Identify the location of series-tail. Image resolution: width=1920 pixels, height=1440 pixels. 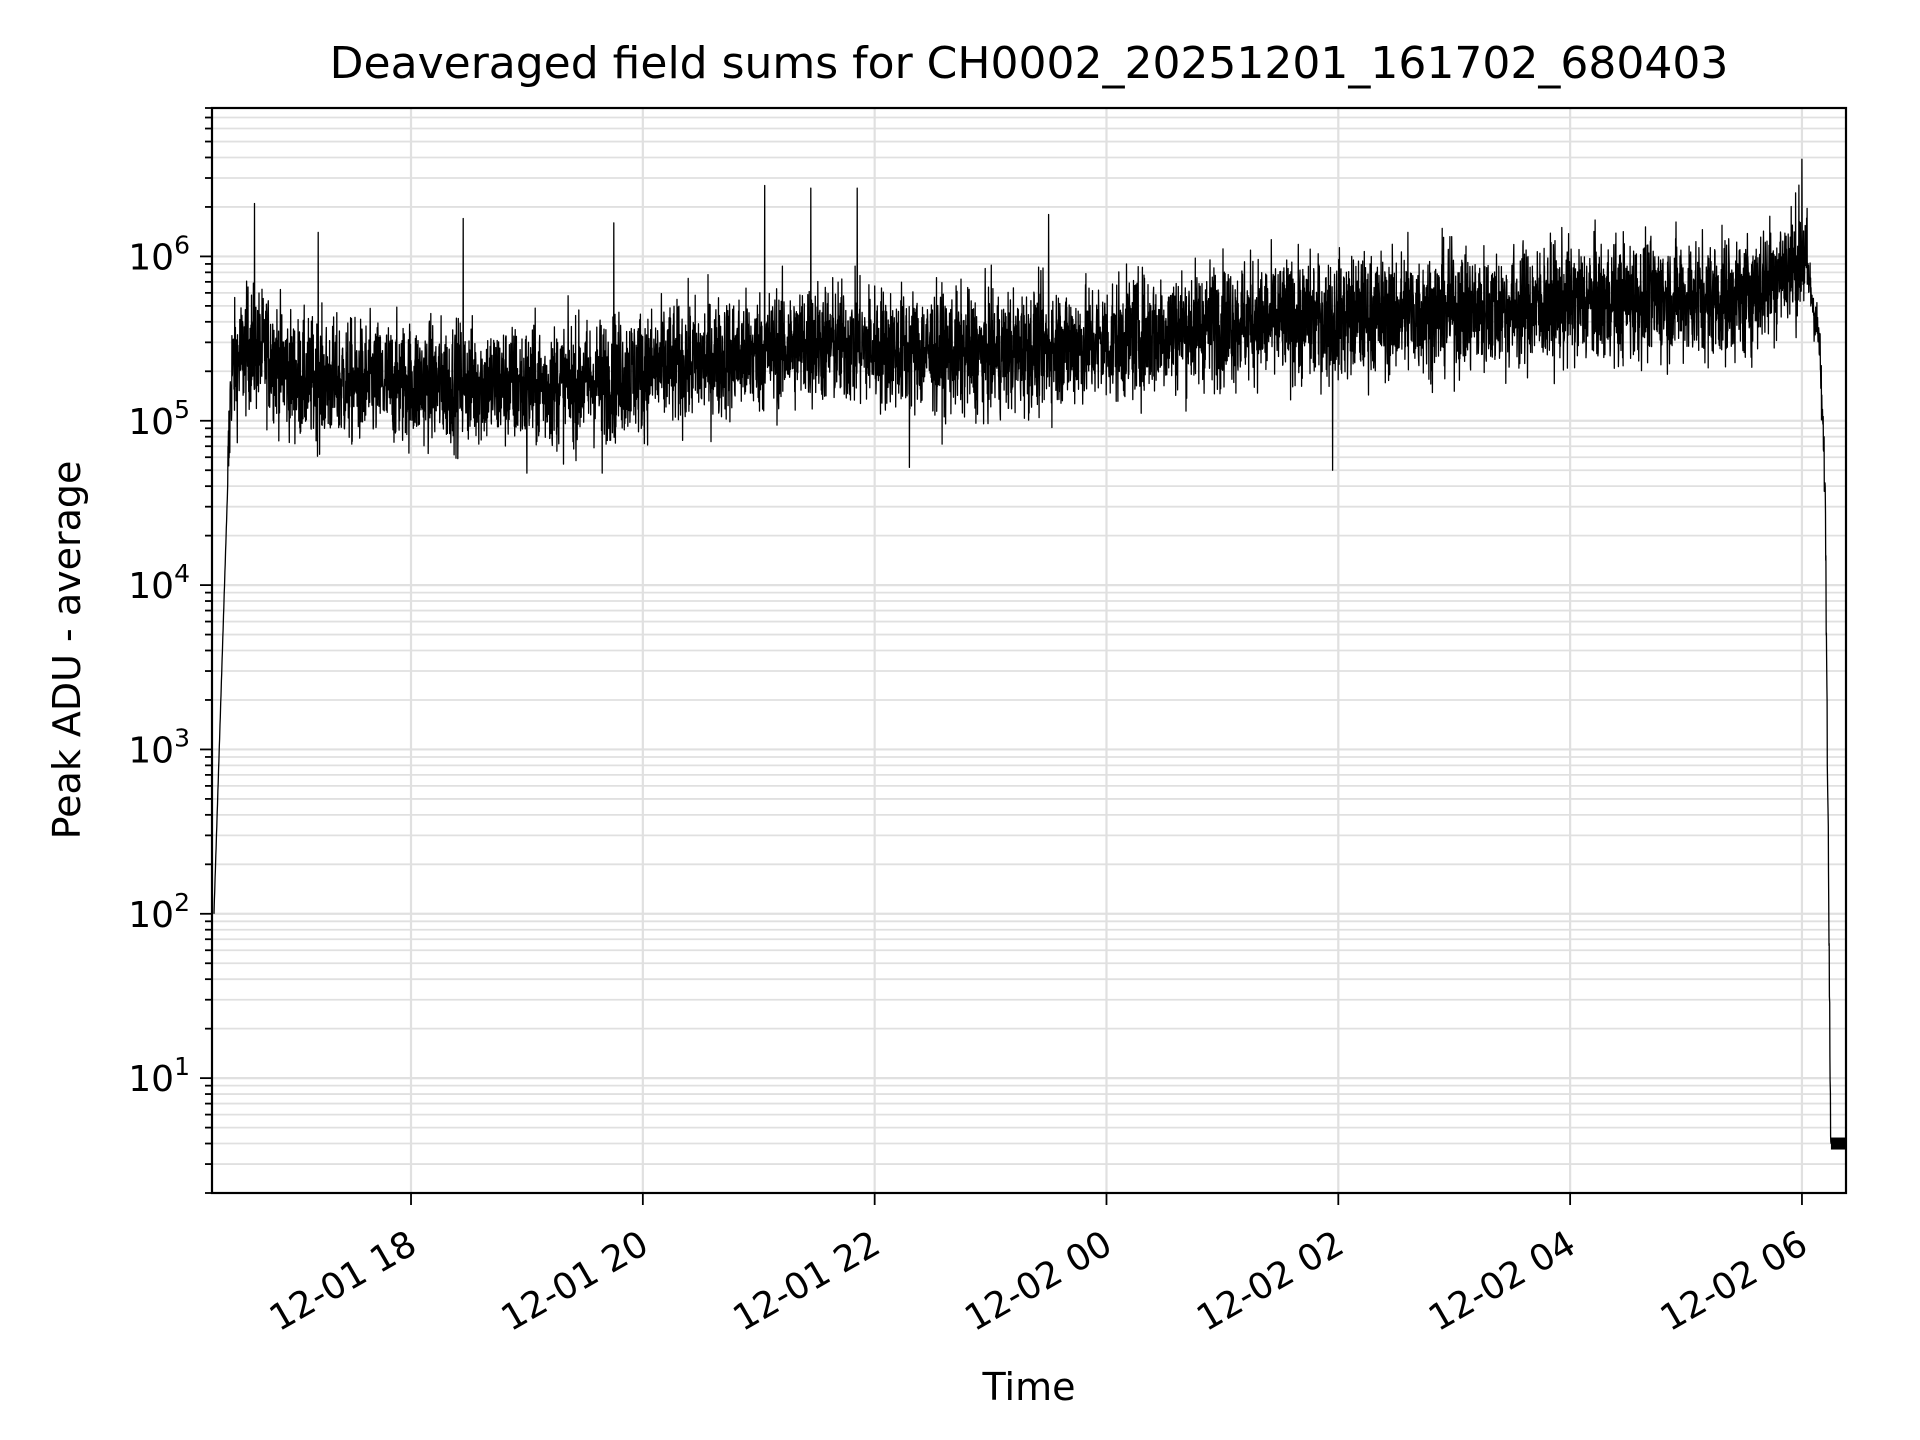
(1838, 1143).